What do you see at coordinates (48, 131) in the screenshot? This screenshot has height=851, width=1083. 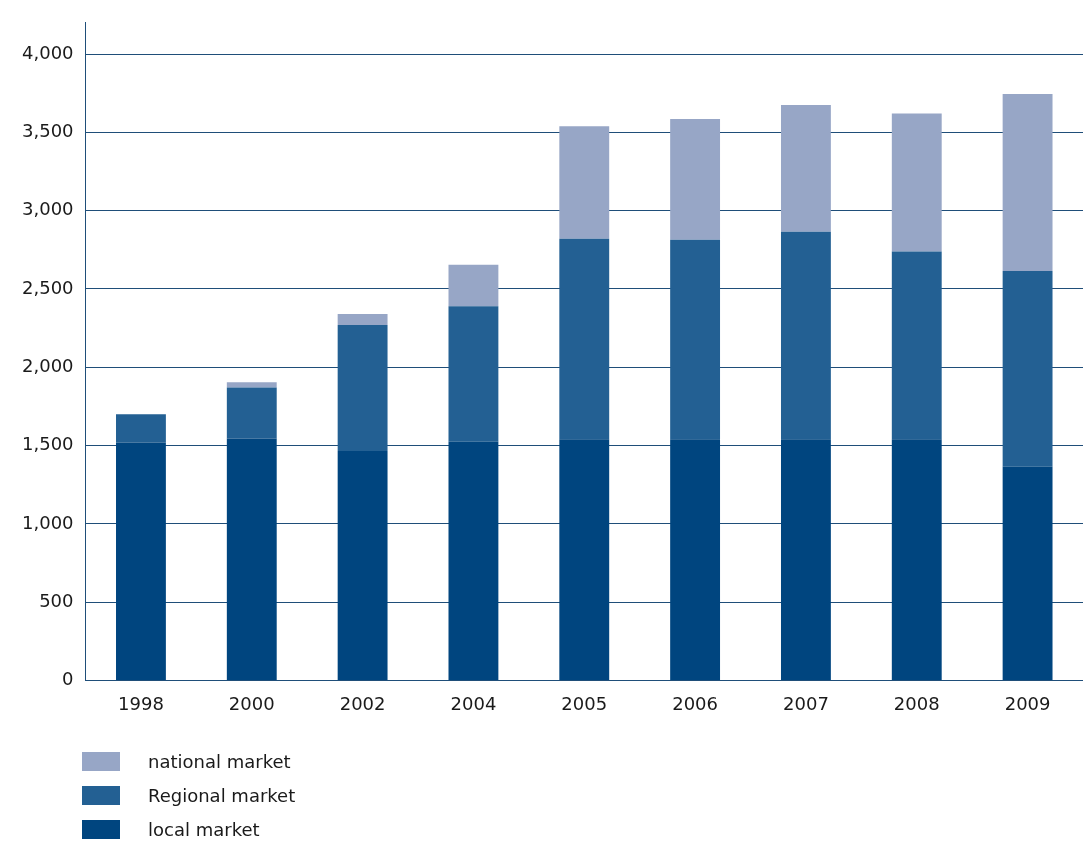 I see `y-tick-label: 3,500` at bounding box center [48, 131].